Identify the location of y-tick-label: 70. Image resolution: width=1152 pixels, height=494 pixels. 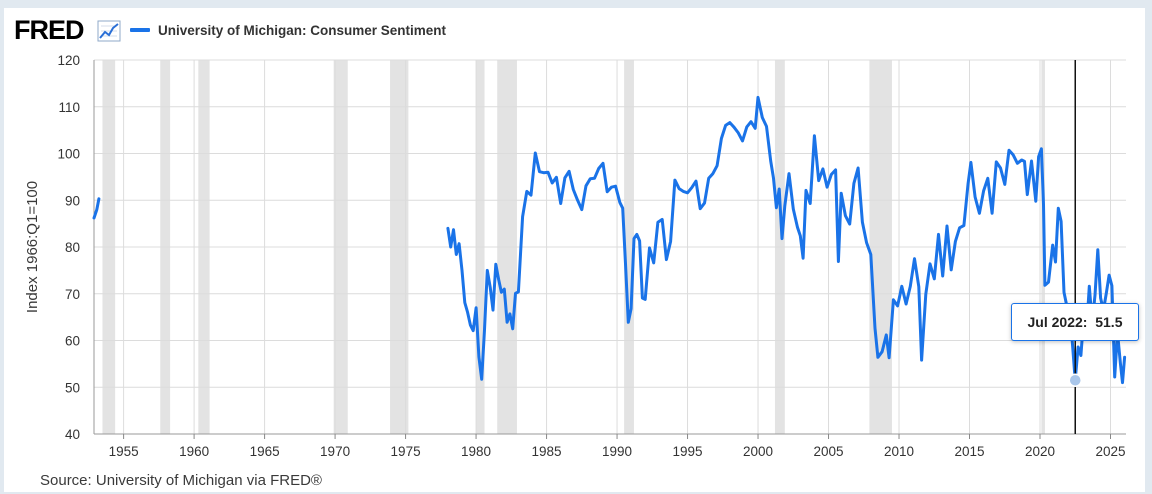
(72, 294).